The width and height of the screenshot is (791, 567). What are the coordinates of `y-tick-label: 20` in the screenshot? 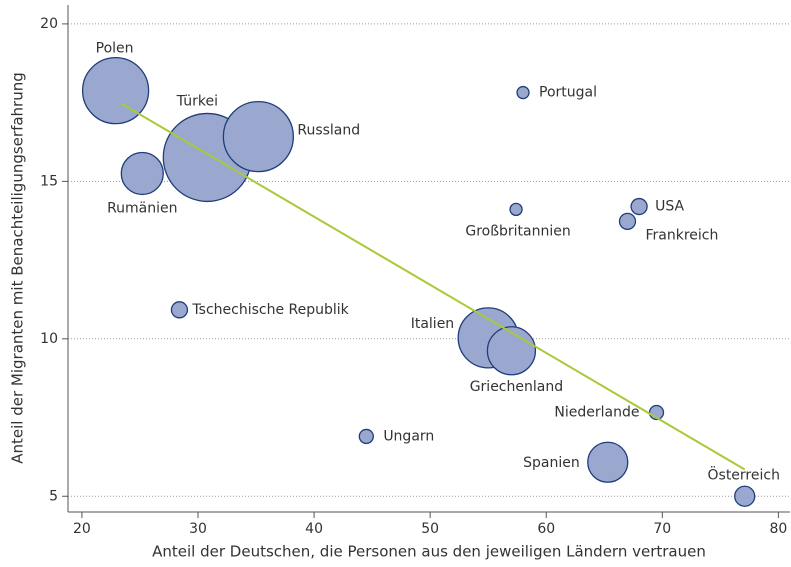 It's located at (49, 24).